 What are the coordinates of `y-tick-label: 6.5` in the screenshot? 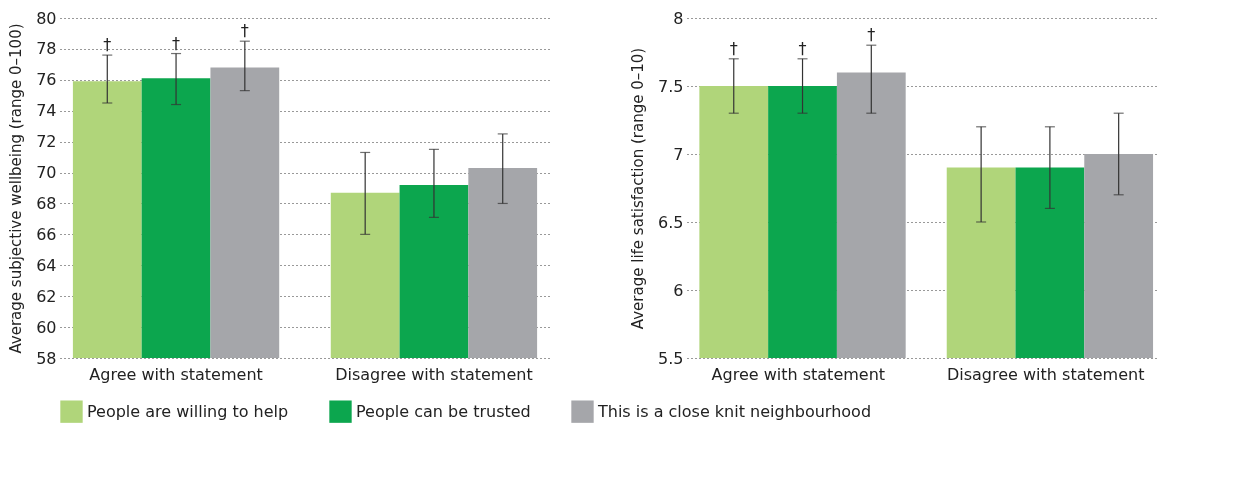 It's located at (671, 222).